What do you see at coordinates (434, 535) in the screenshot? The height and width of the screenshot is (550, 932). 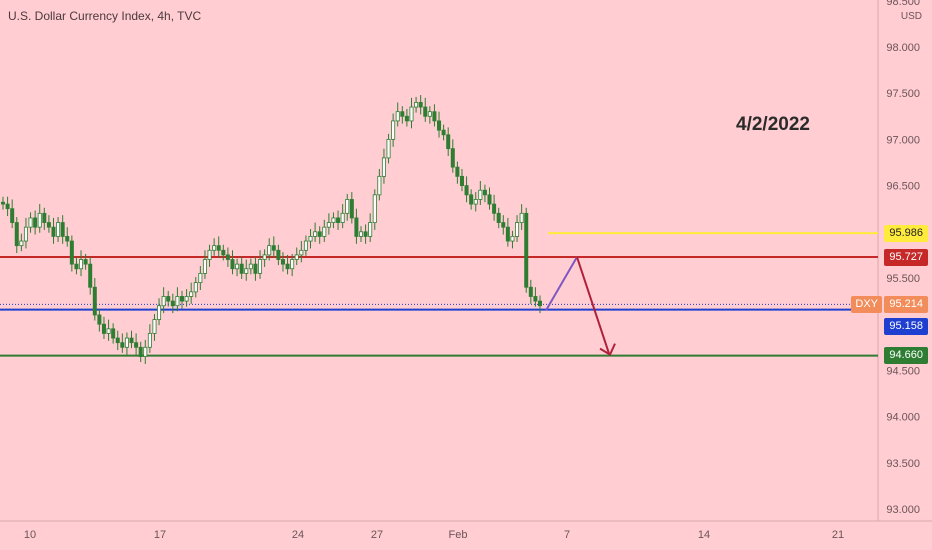 I see `time-axis: 10 17 24 27 Feb 7 14 21` at bounding box center [434, 535].